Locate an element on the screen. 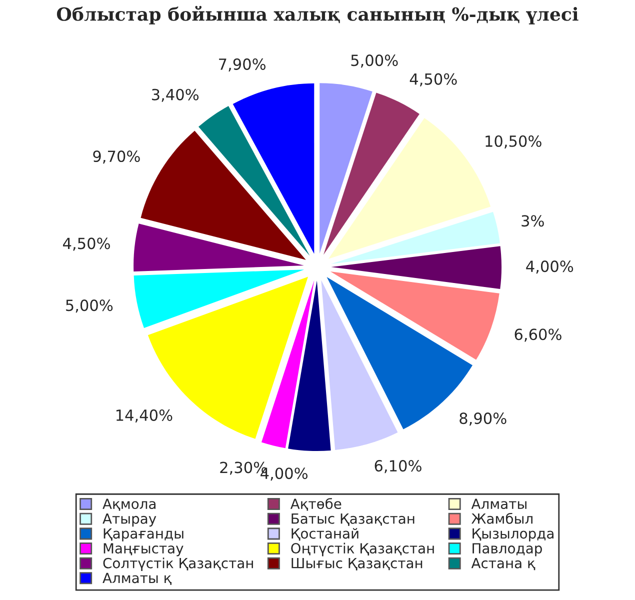  legend-label: Батыс Қазақстан is located at coordinates (353, 520).